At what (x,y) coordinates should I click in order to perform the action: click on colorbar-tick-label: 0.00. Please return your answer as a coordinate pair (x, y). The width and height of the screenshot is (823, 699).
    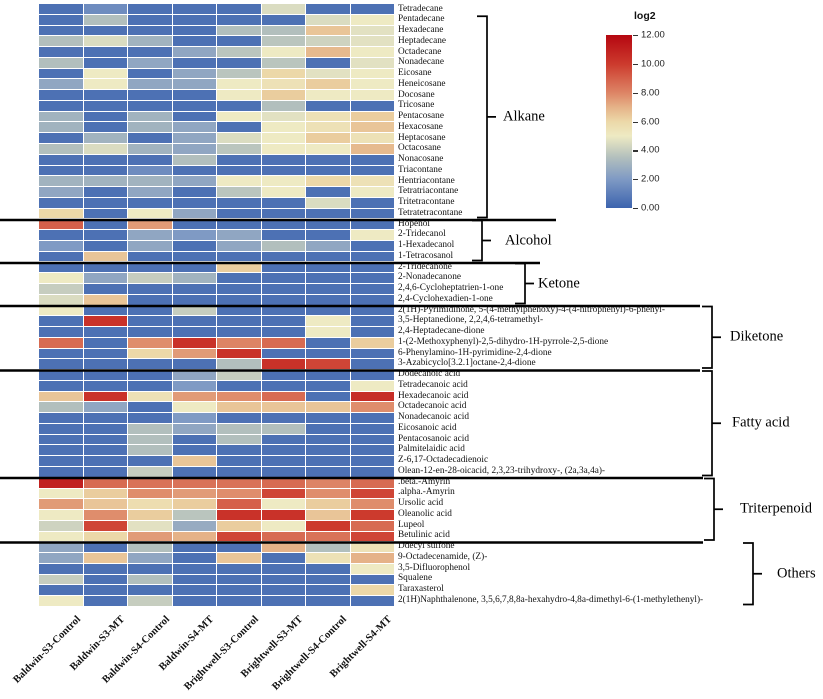
    Looking at the image, I should click on (650, 208).